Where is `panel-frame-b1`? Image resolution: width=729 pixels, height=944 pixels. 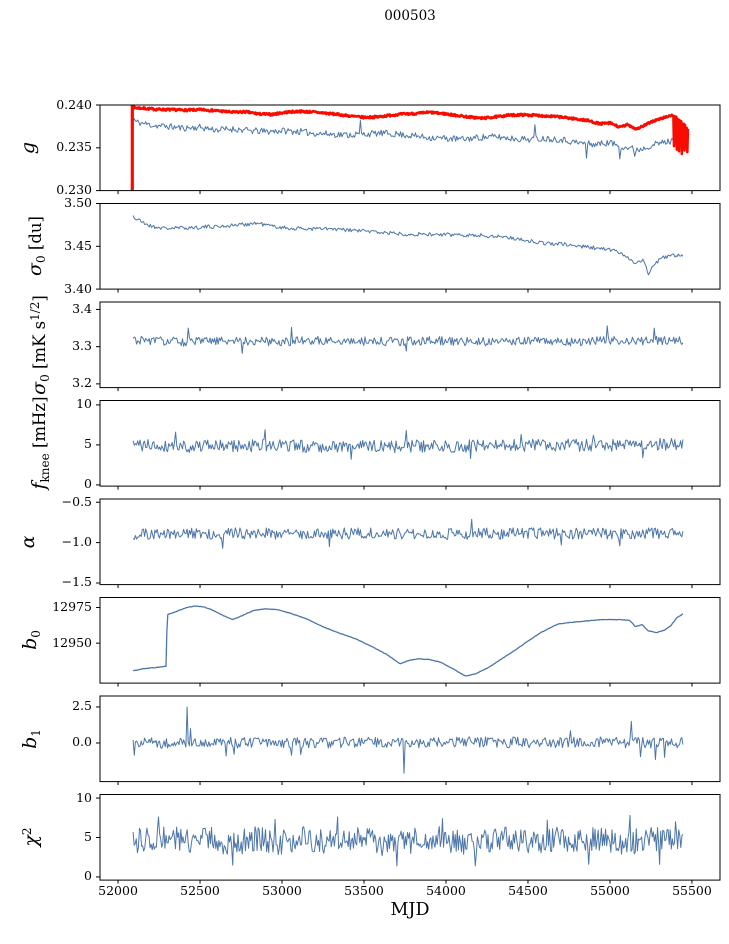 panel-frame-b1 is located at coordinates (410, 739).